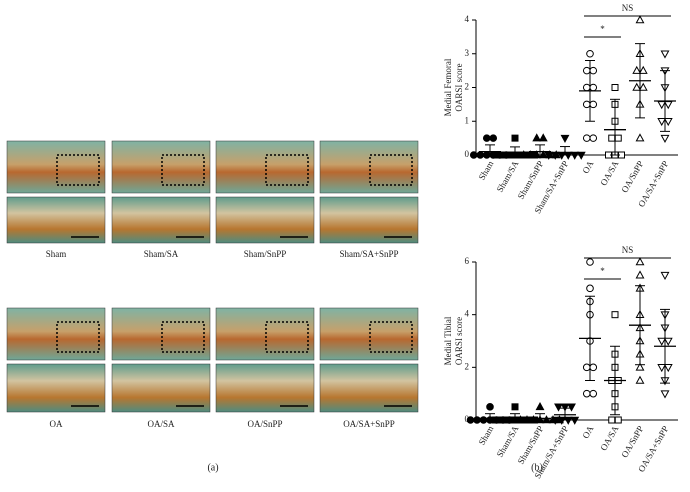 The image size is (690, 492). I want to click on y-tick-label: 4, so click(467, 19).